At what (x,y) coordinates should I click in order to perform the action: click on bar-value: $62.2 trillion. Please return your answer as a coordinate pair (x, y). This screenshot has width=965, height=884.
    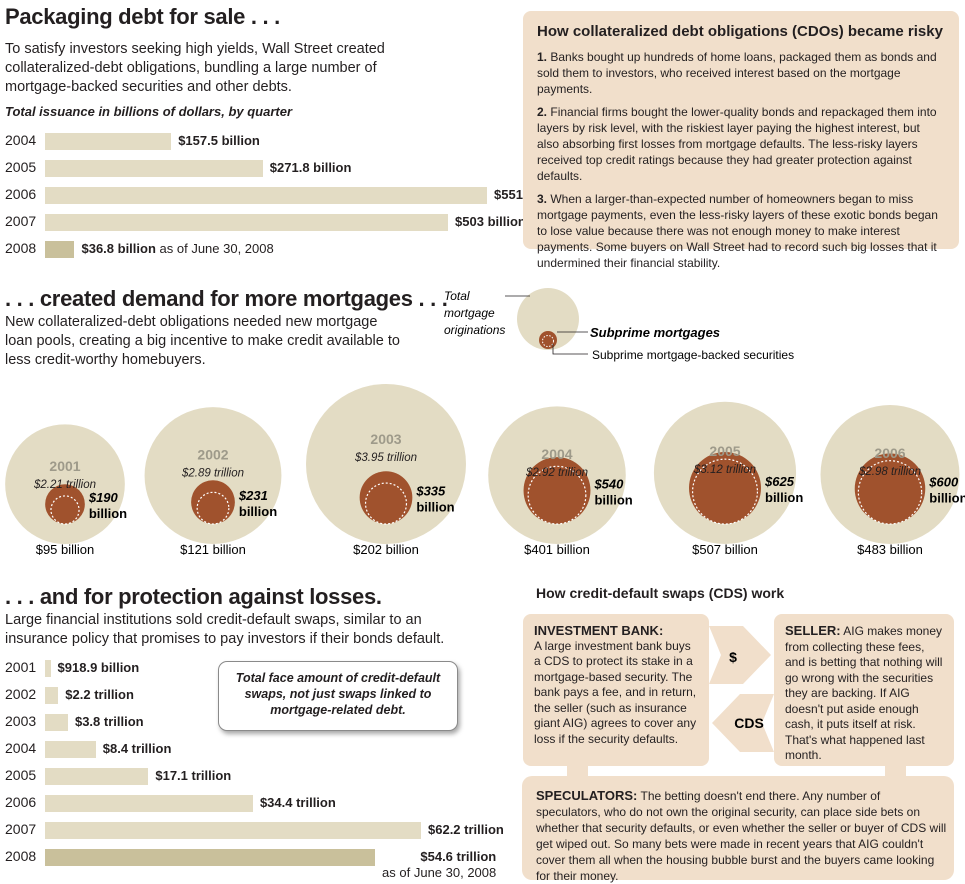
    Looking at the image, I should click on (466, 829).